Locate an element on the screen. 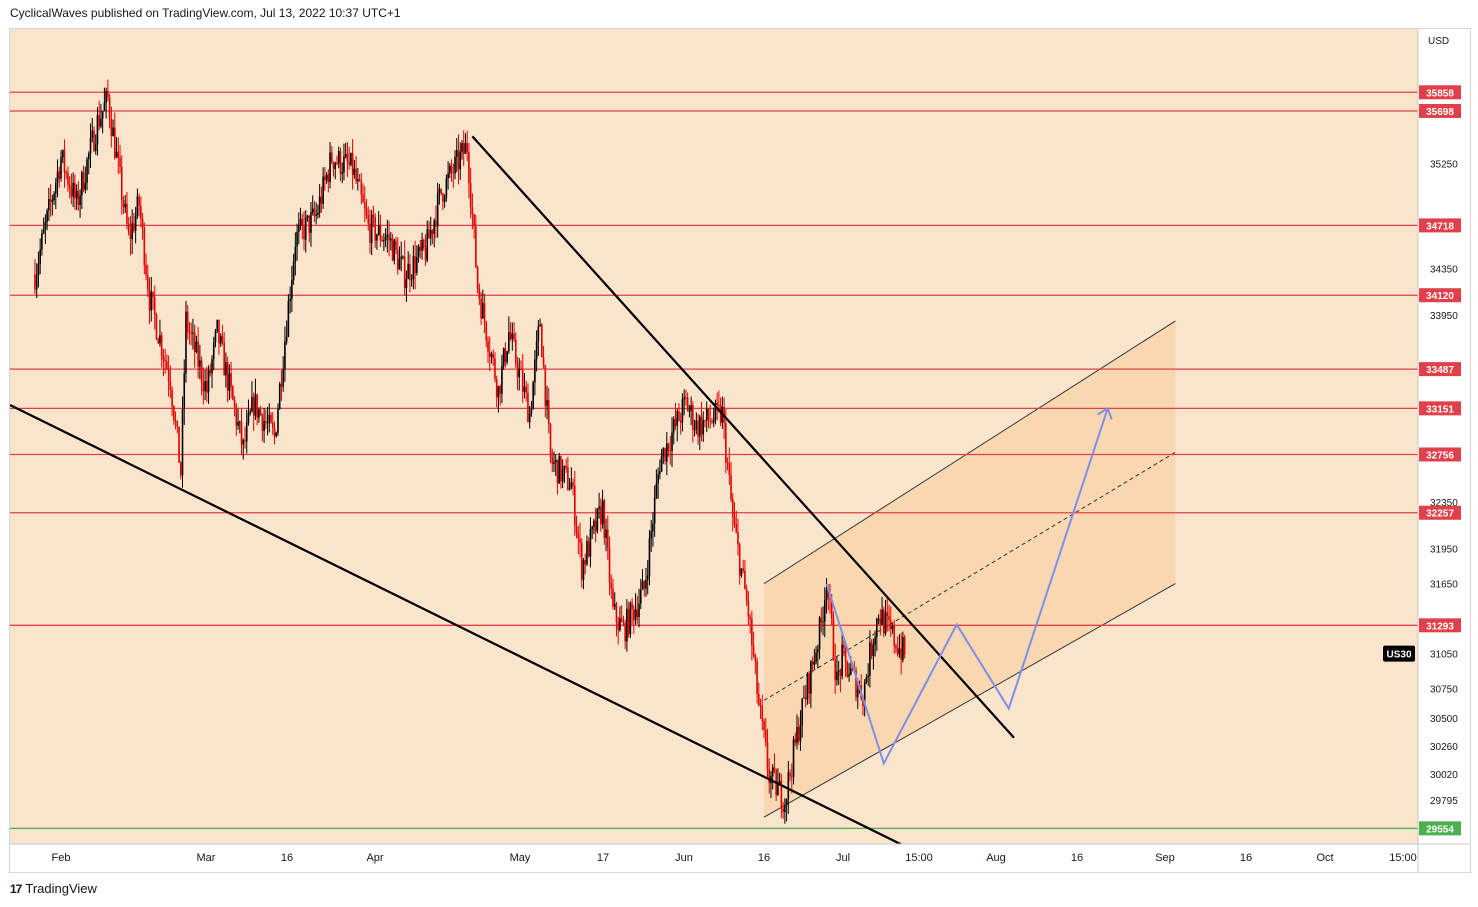 This screenshot has width=1478, height=907. x-tick-label: 15:00 is located at coordinates (1403, 858).